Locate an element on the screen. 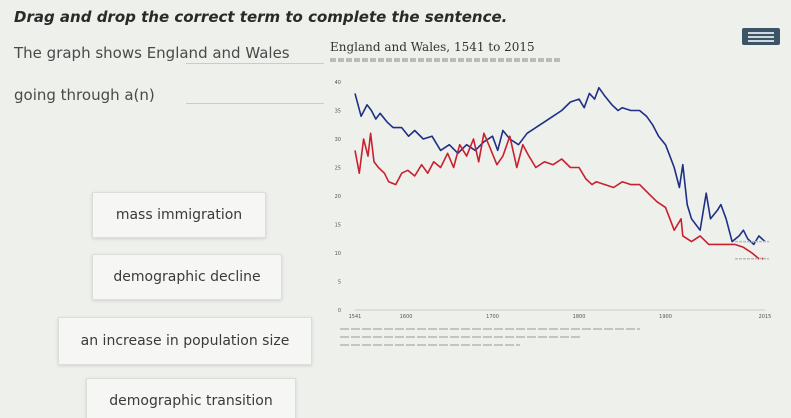 This screenshot has width=791, height=418. y-tick-label: 40 is located at coordinates (338, 83).